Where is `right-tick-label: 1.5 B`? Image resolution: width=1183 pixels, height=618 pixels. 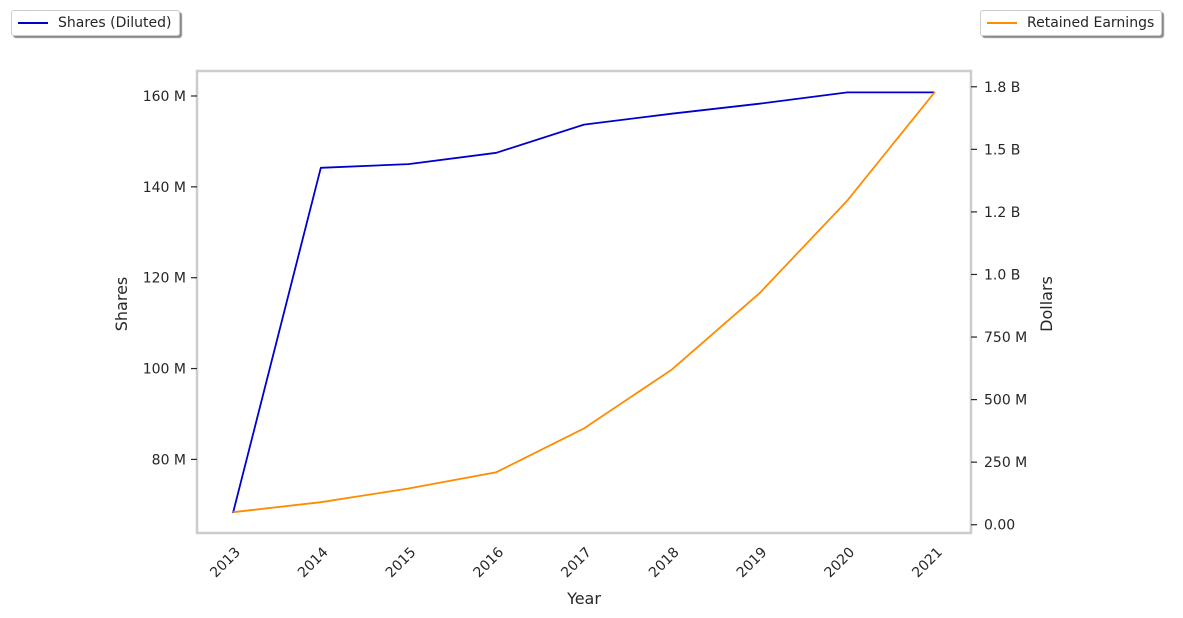 right-tick-label: 1.5 B is located at coordinates (1002, 150).